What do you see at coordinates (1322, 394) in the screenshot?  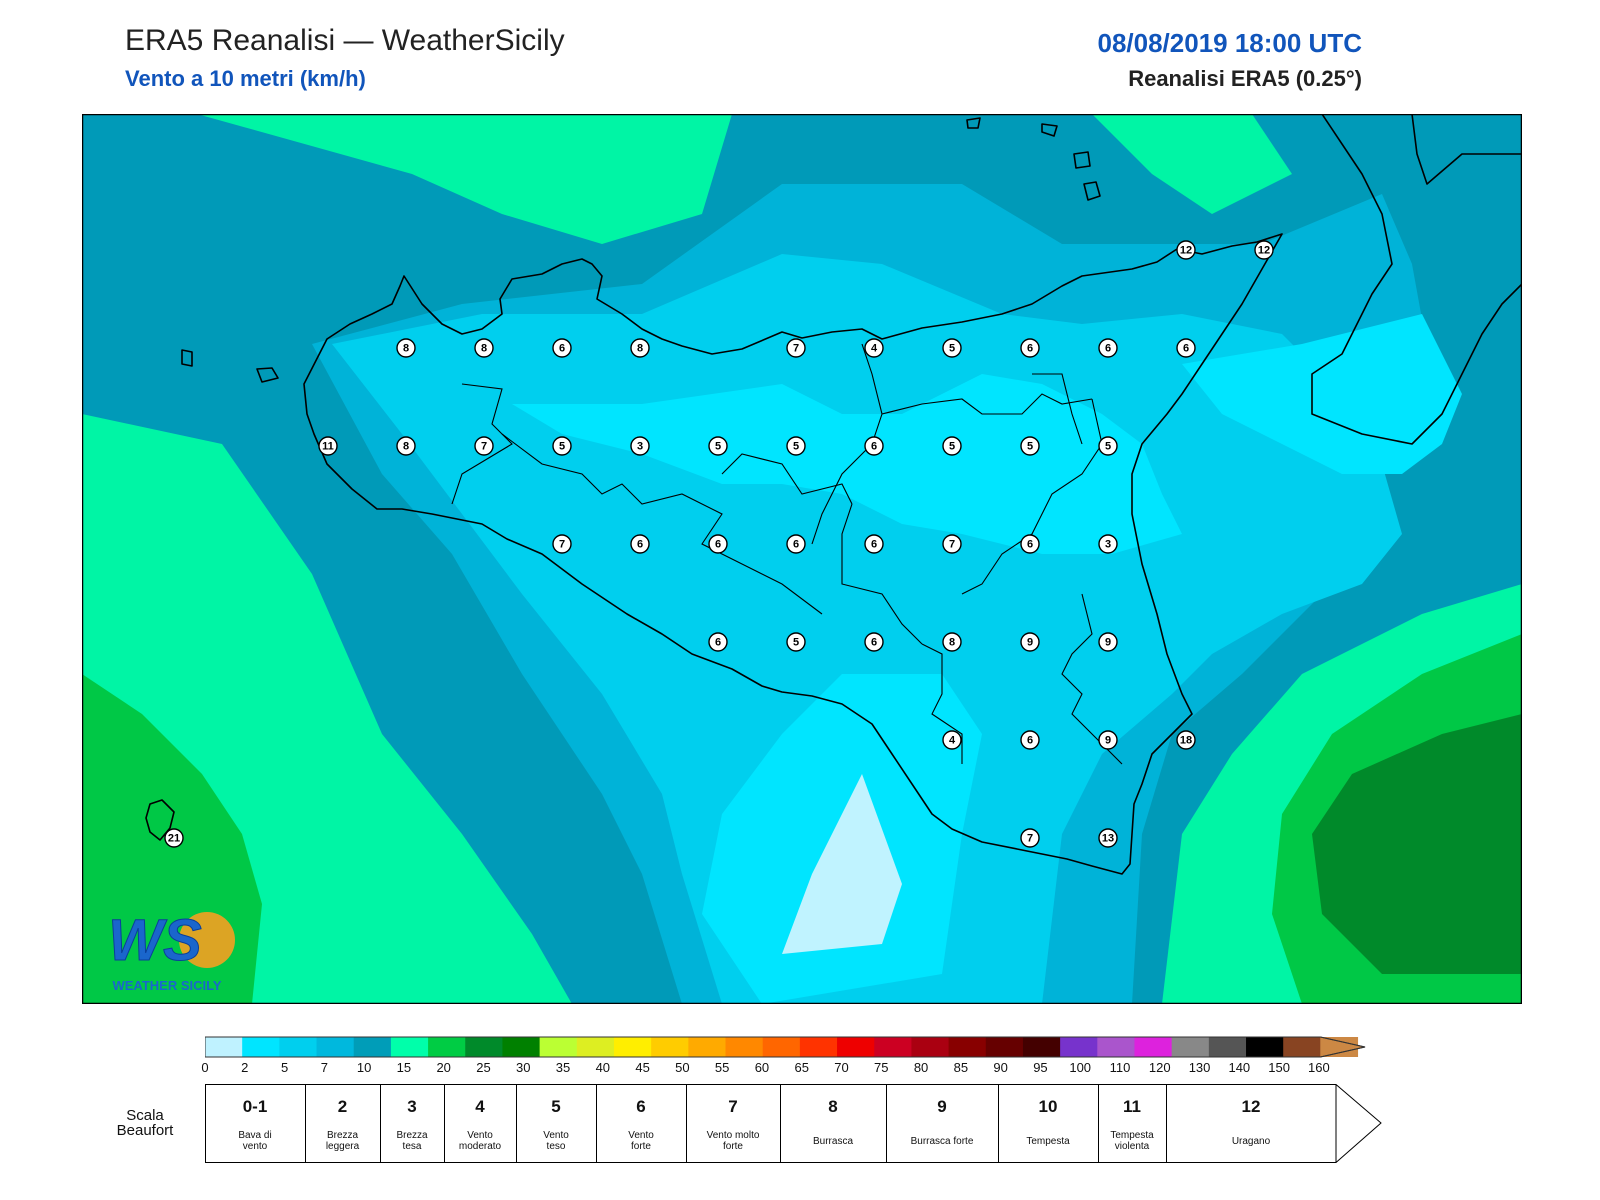 I see `contour-2-5-e` at bounding box center [1322, 394].